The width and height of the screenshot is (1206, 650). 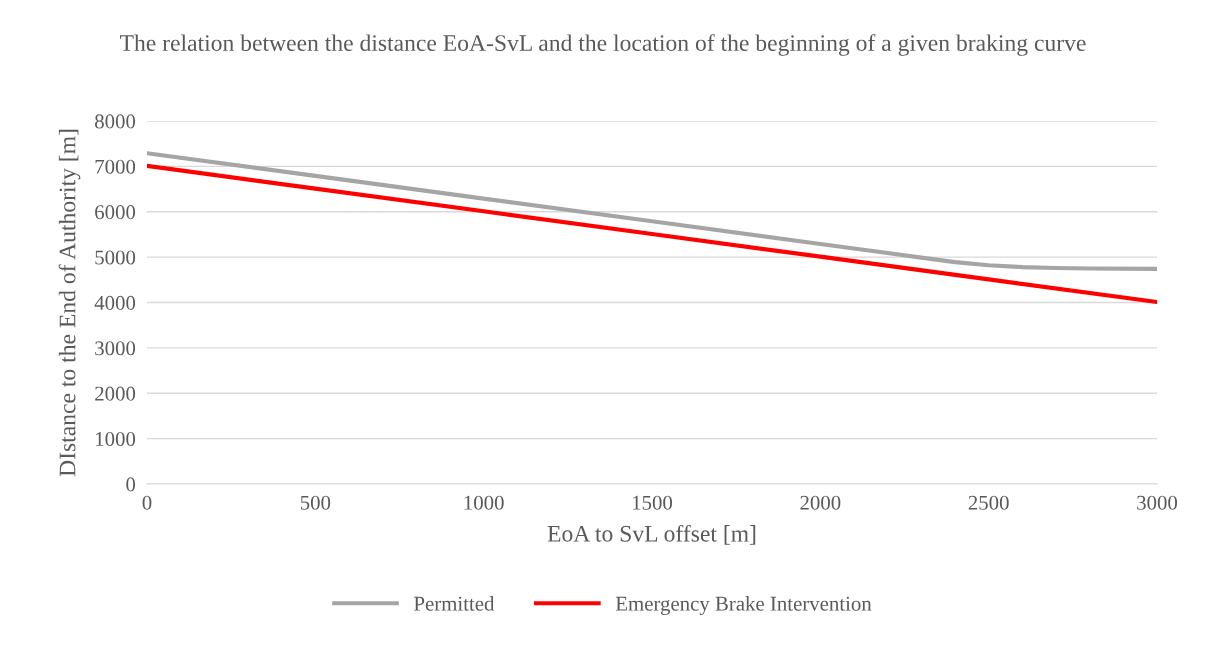 I want to click on legend-label: Emergency Brake Intervention, so click(x=743, y=605).